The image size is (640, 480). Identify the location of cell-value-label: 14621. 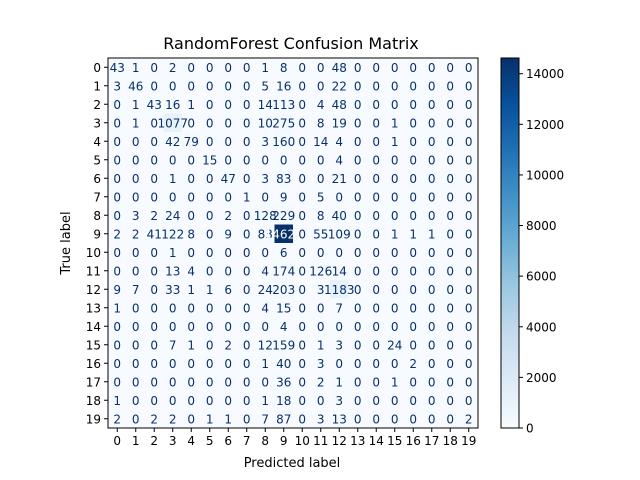
(284, 234).